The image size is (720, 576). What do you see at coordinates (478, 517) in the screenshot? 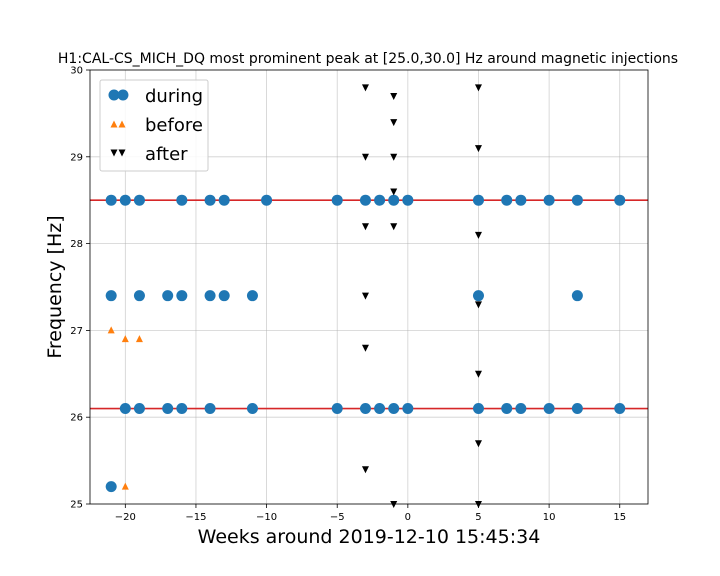
I see `x-tick-label: 5` at bounding box center [478, 517].